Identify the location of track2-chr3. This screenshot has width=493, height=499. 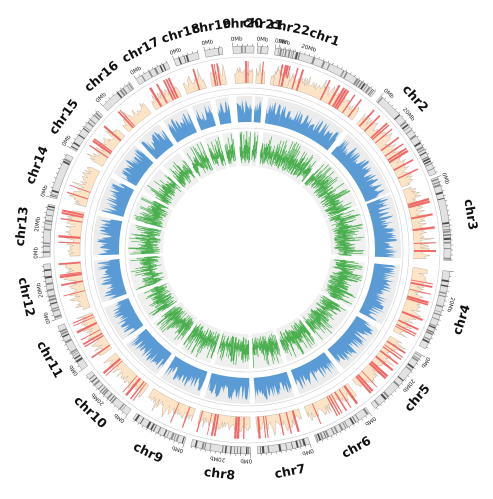
(383, 226).